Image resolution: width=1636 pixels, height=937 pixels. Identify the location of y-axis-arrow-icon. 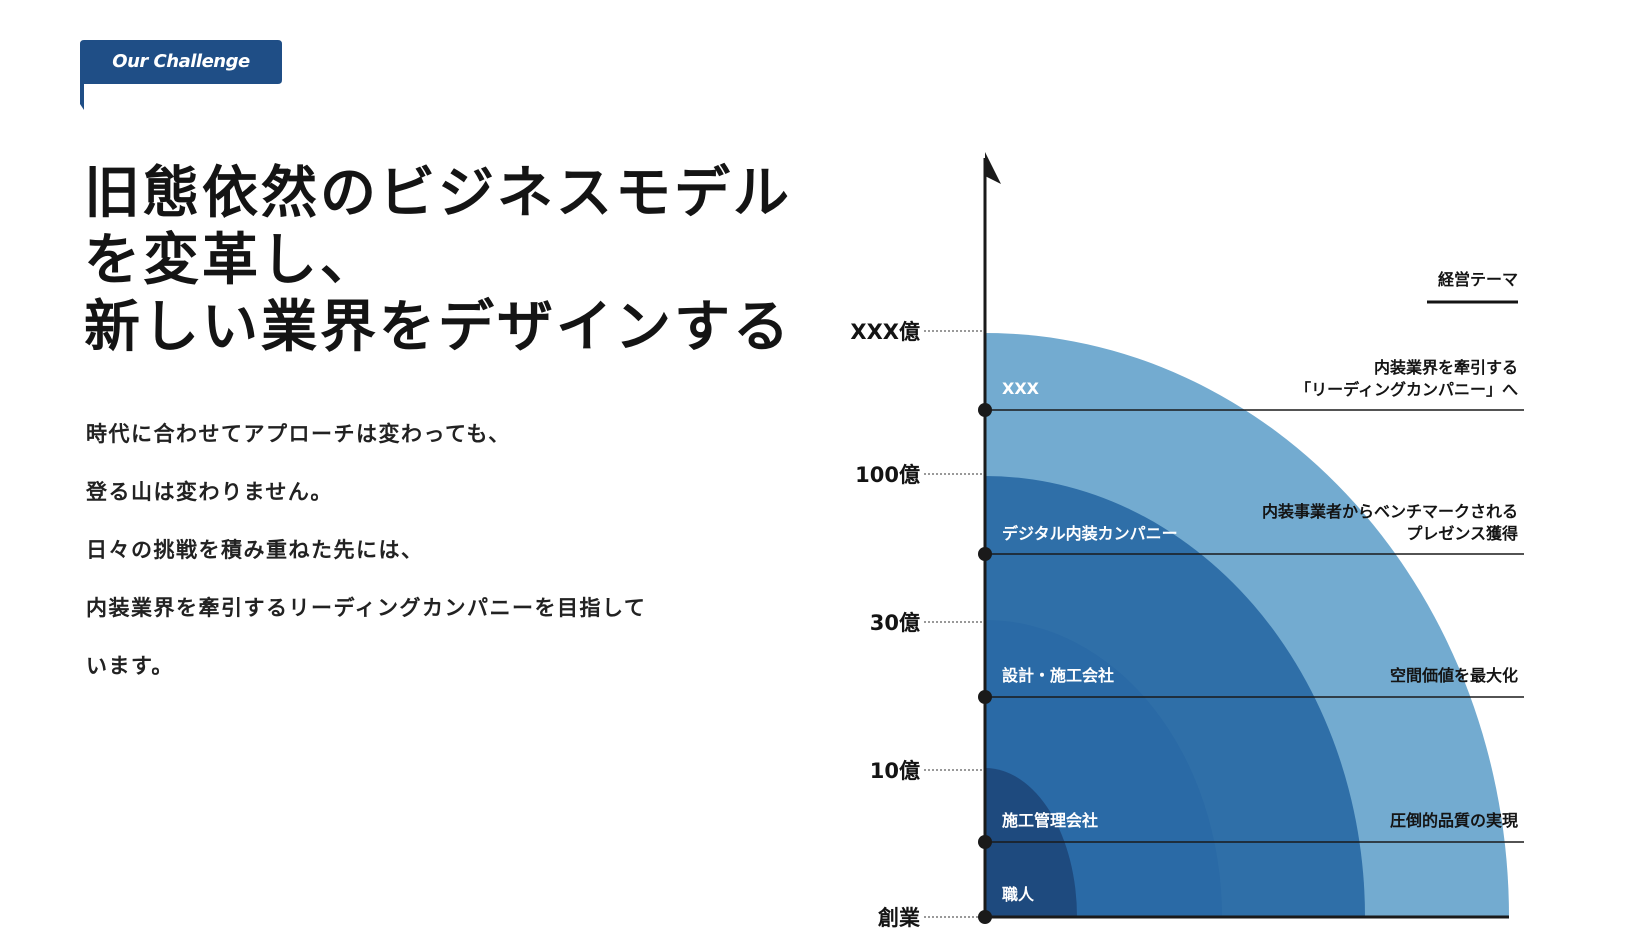
(993, 168).